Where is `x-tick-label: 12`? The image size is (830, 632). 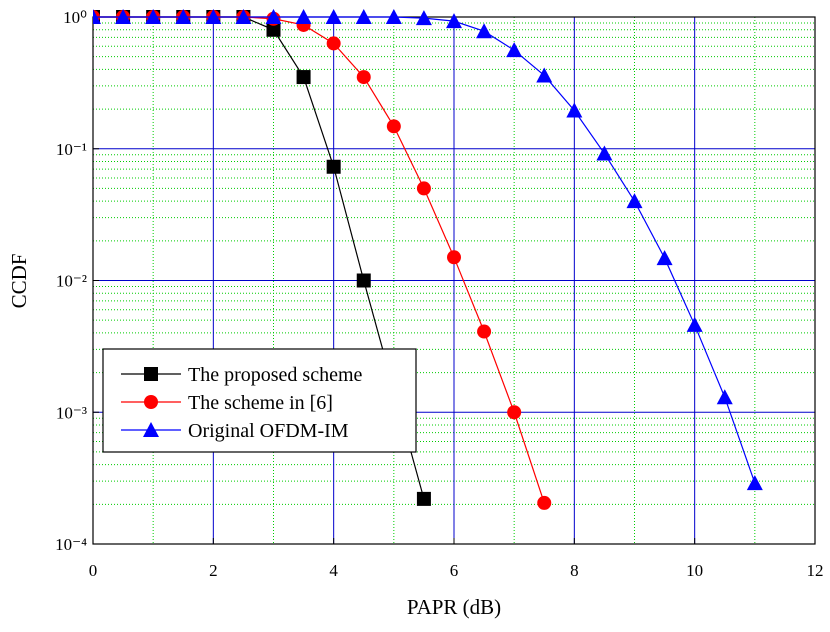 x-tick-label: 12 is located at coordinates (815, 570).